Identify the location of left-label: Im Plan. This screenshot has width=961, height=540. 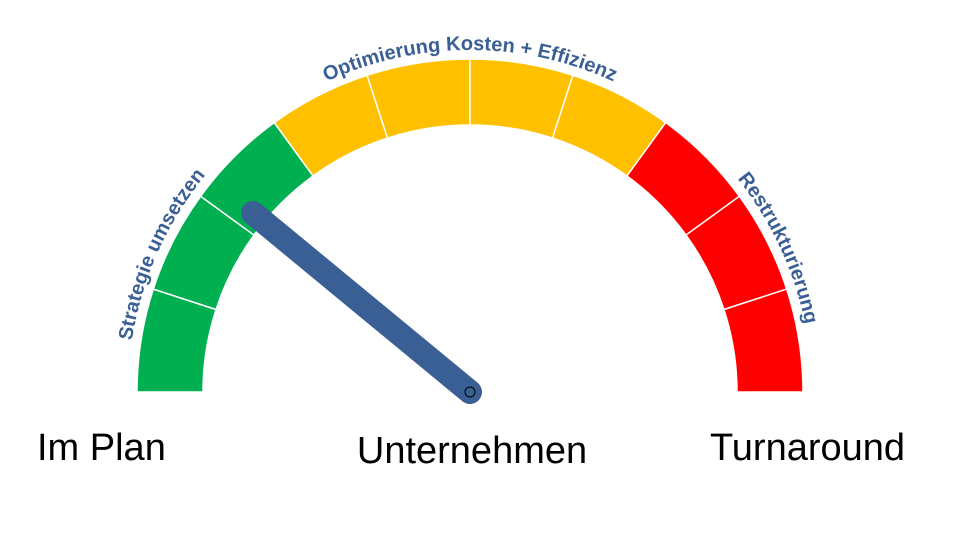
(101, 448).